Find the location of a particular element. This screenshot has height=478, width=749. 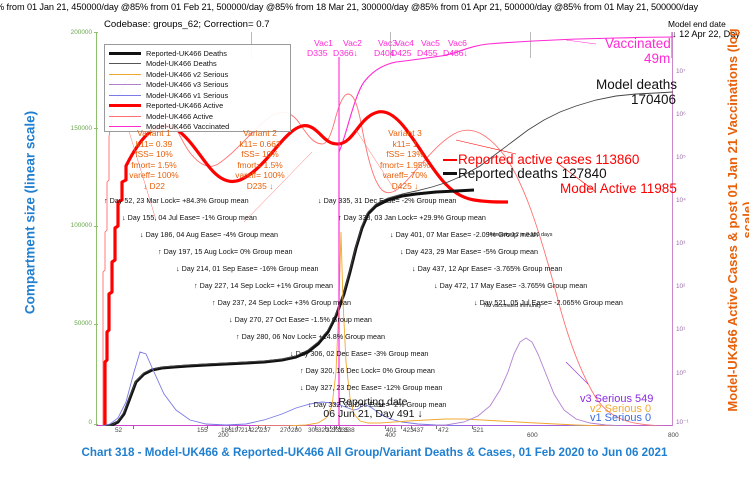

annotation-left: ↓ Day 270, 27 Oct Ease= -1.5% Group mean is located at coordinates (300, 319).